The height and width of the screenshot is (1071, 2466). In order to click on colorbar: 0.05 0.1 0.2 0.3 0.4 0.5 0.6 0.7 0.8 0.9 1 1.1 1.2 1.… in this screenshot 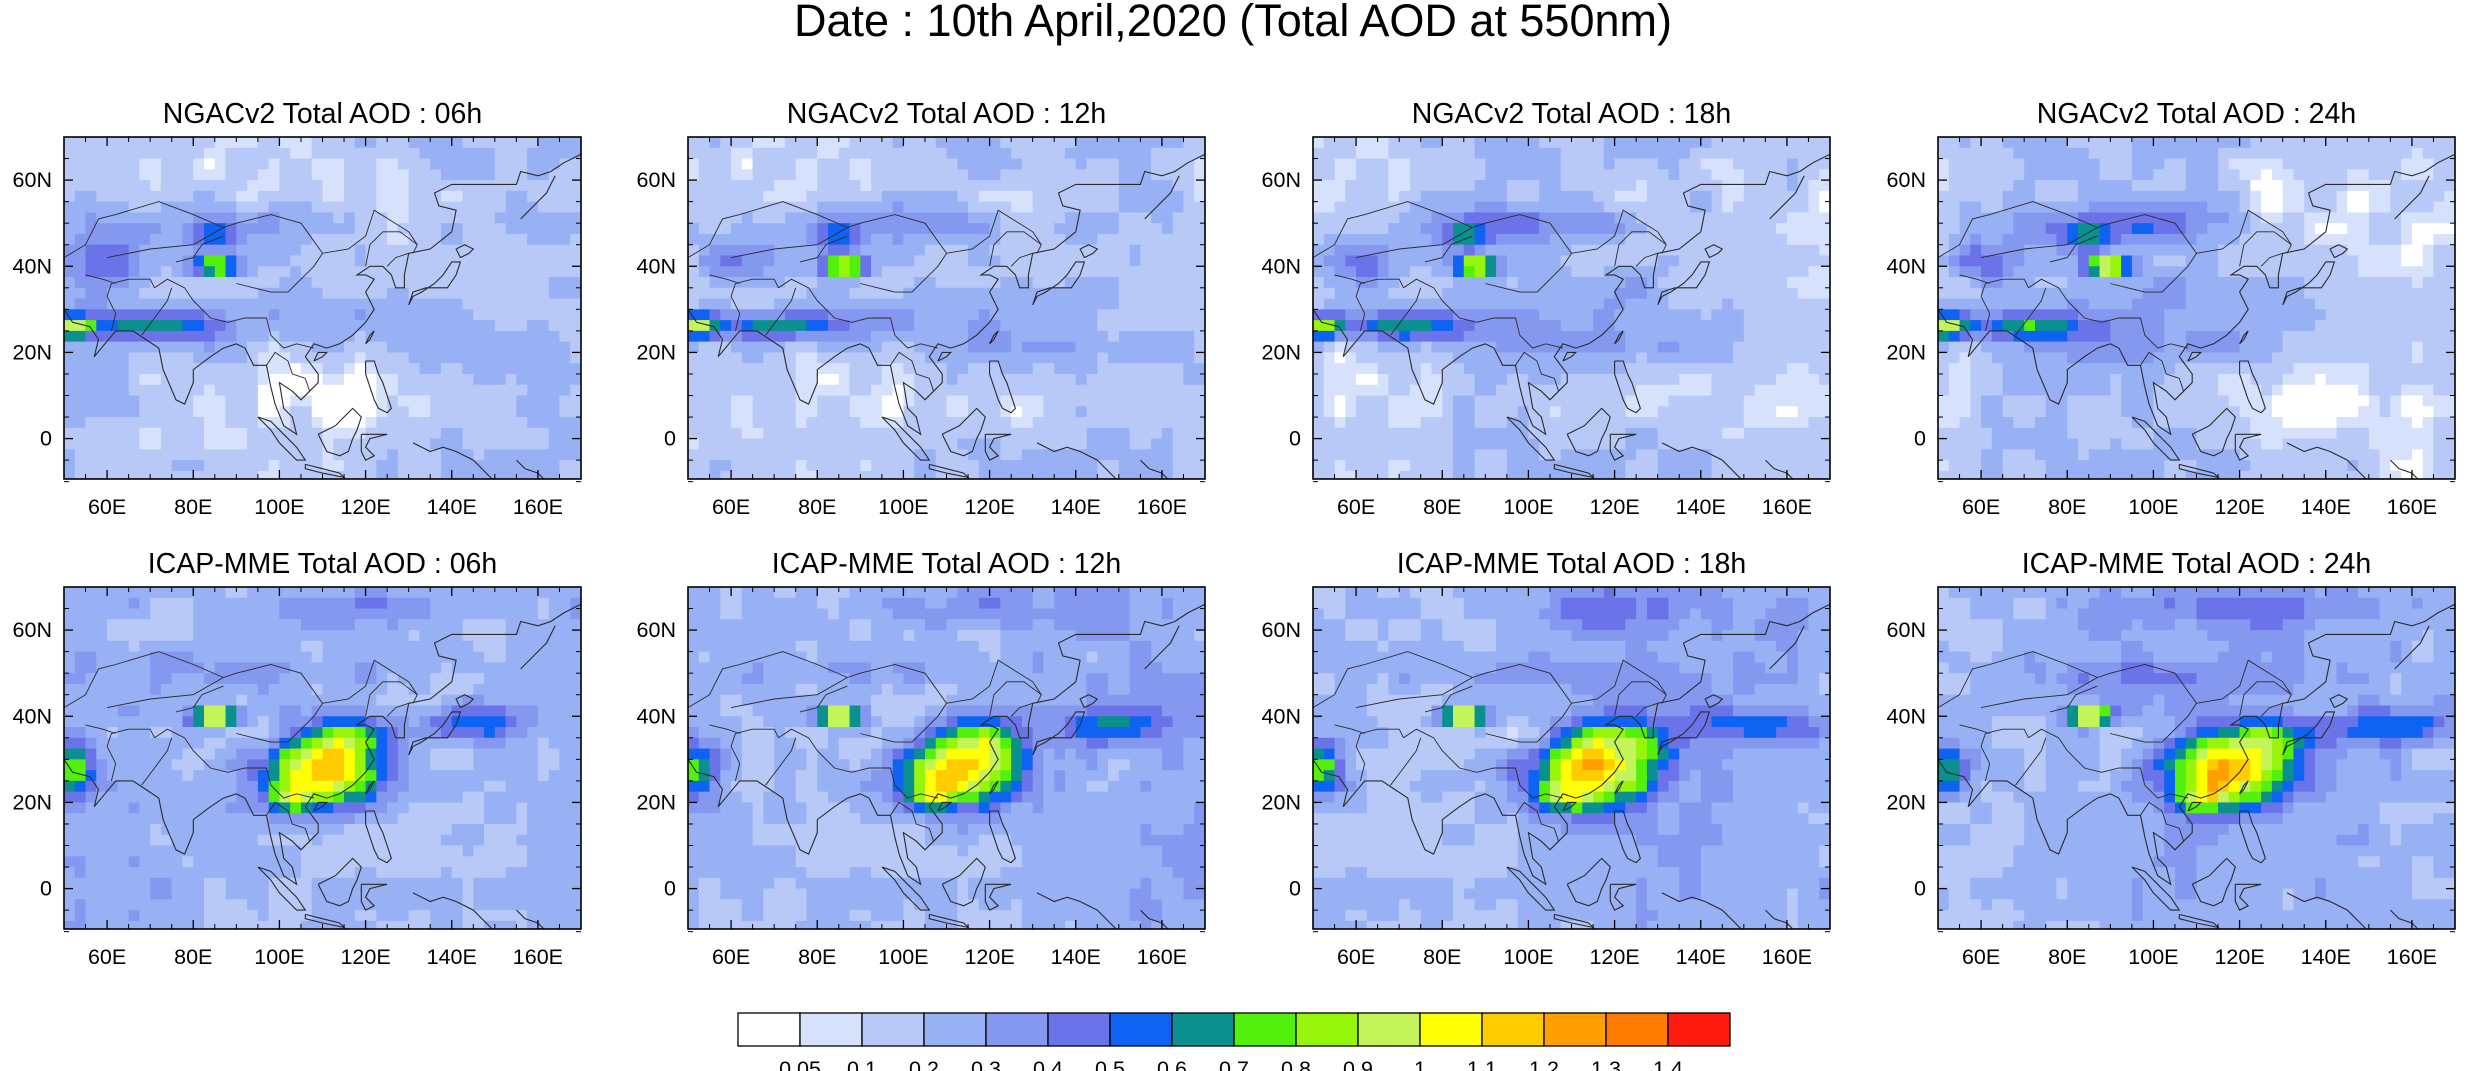, I will do `click(1234, 1041)`.